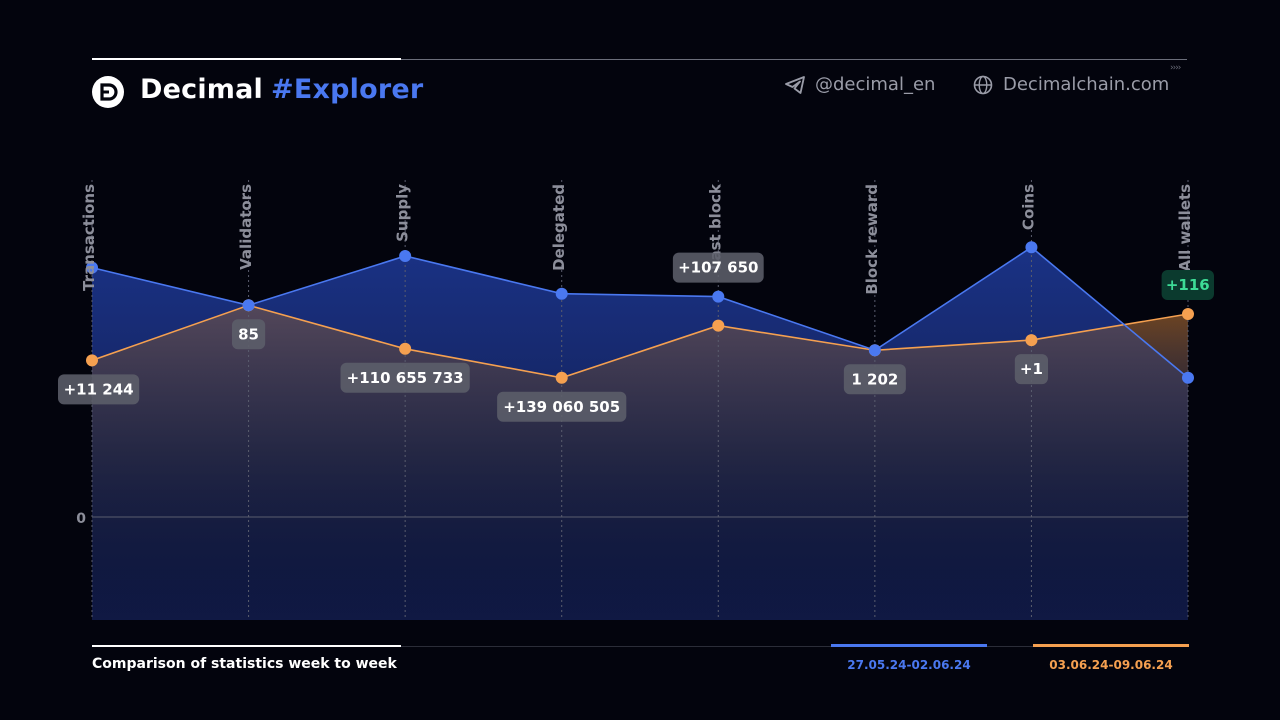 The image size is (1280, 720). What do you see at coordinates (246, 227) in the screenshot?
I see `category-label: Validators` at bounding box center [246, 227].